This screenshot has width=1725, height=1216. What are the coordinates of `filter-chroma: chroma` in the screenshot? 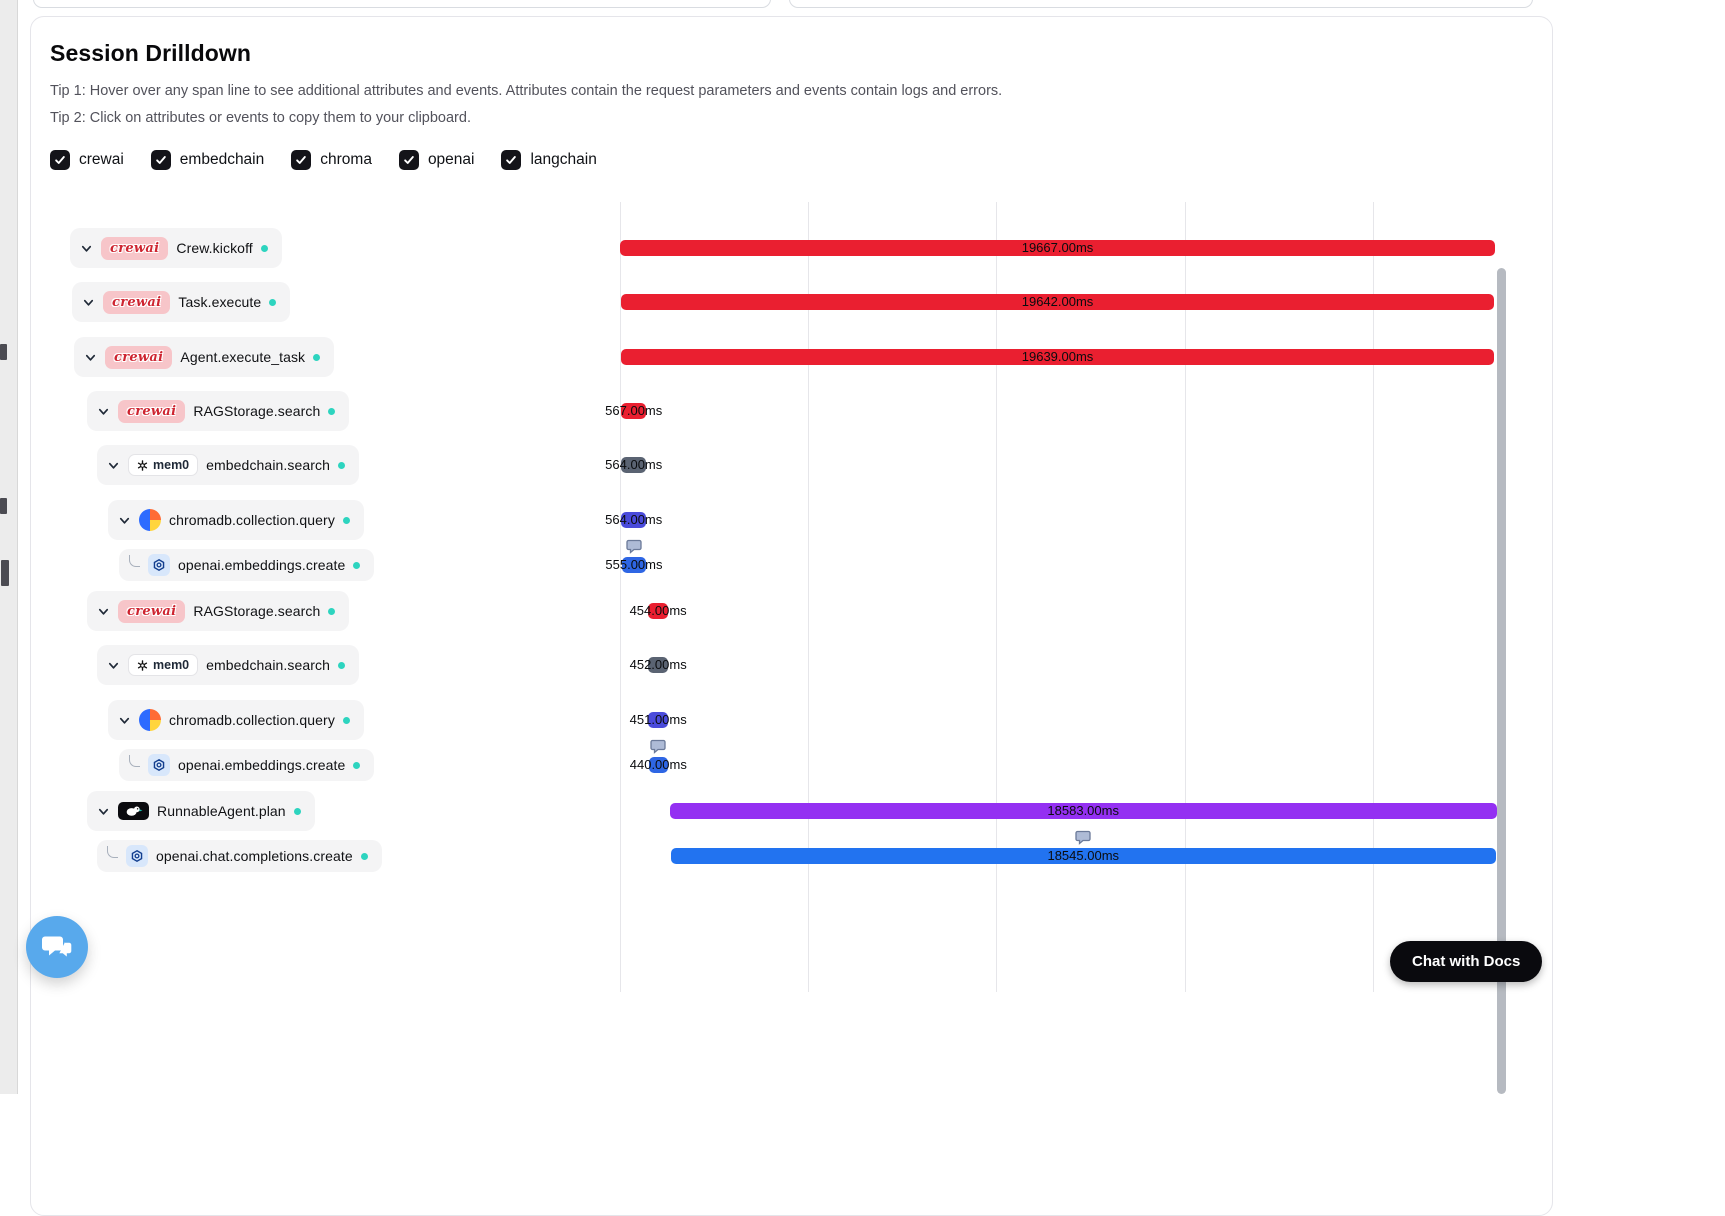 It's located at (331, 160).